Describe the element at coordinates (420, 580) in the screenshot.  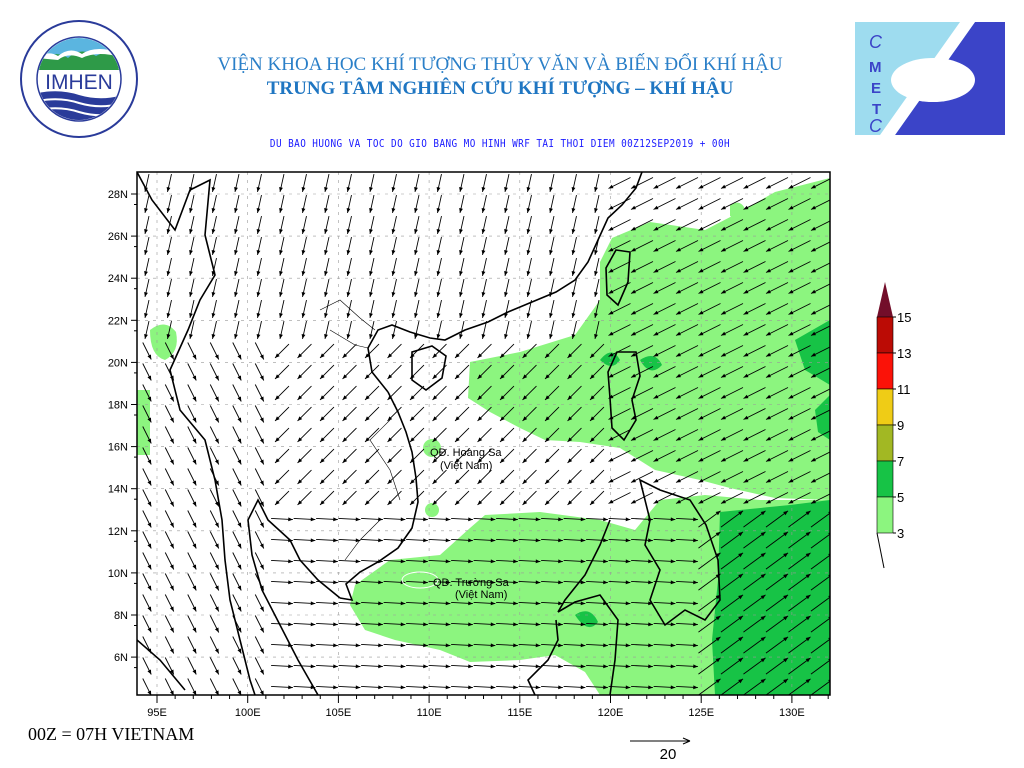
I see `speed-contour` at that location.